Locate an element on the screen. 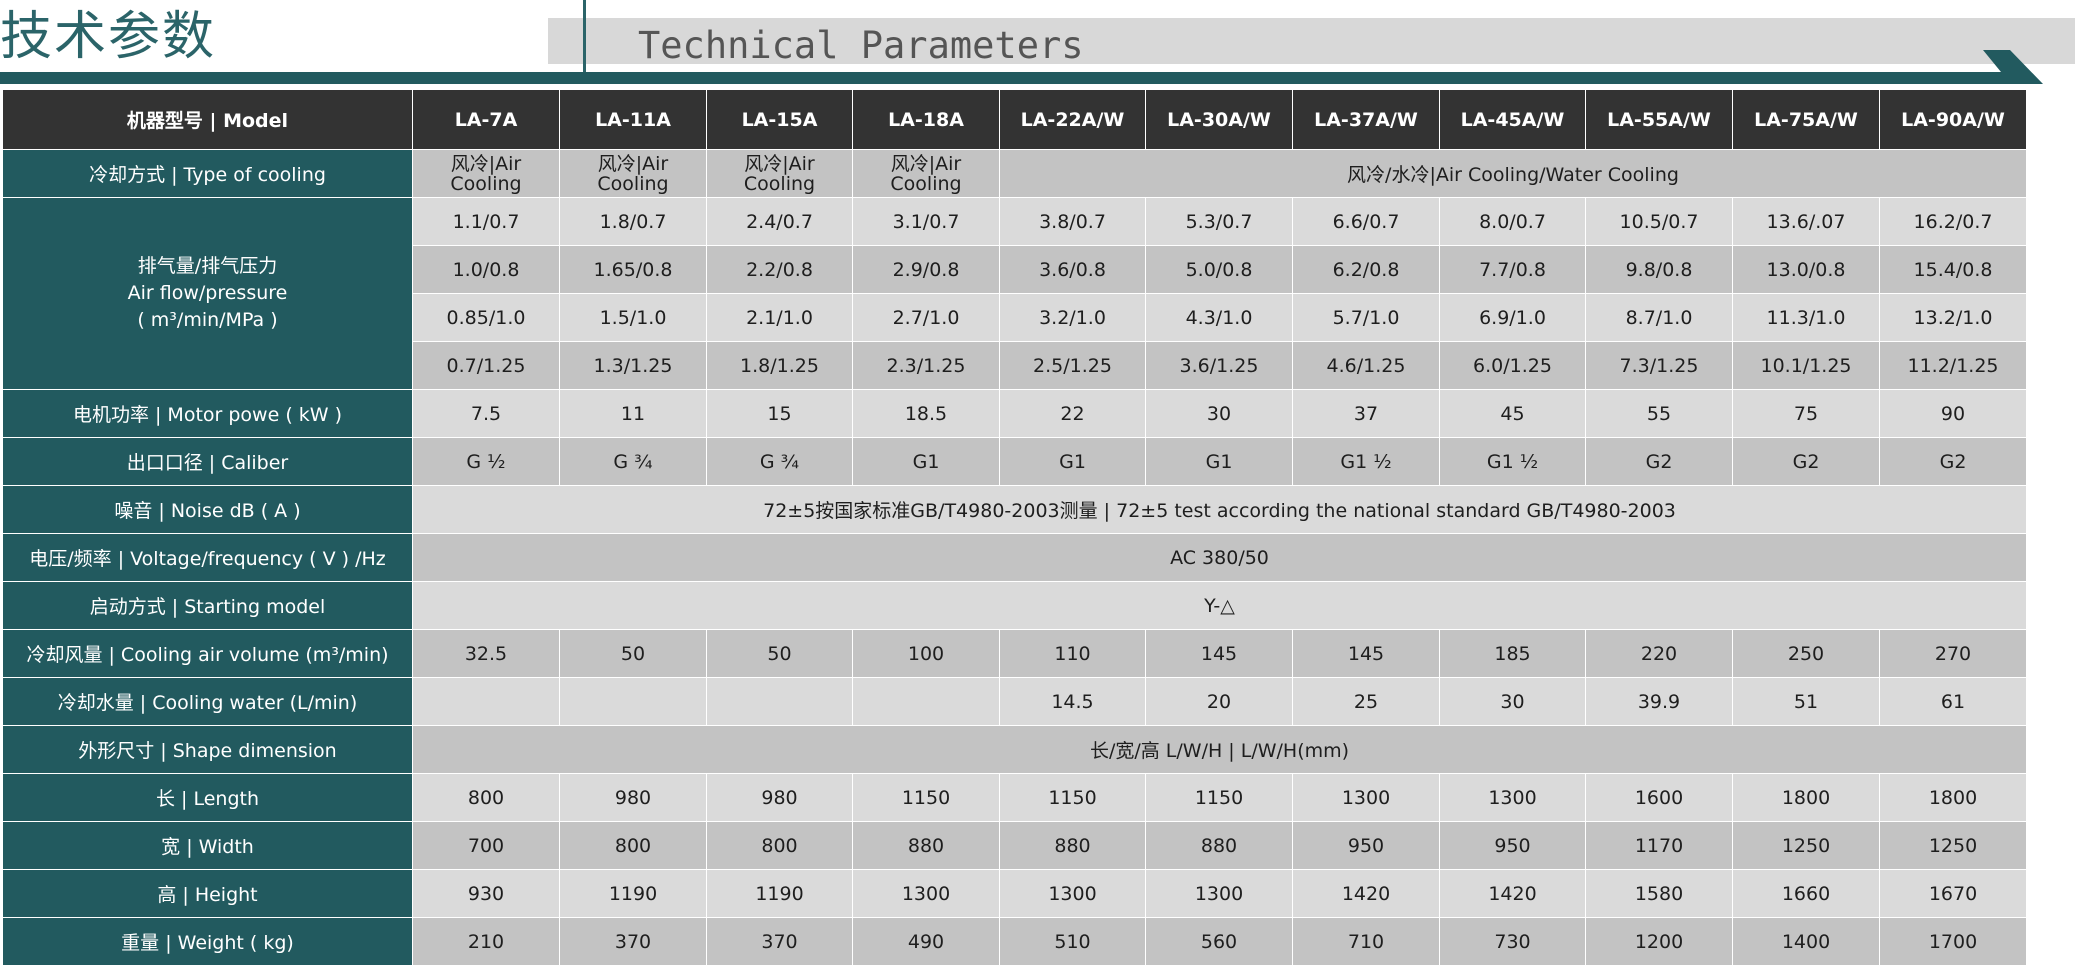 The width and height of the screenshot is (2075, 971). table-cell: 11 is located at coordinates (633, 413).